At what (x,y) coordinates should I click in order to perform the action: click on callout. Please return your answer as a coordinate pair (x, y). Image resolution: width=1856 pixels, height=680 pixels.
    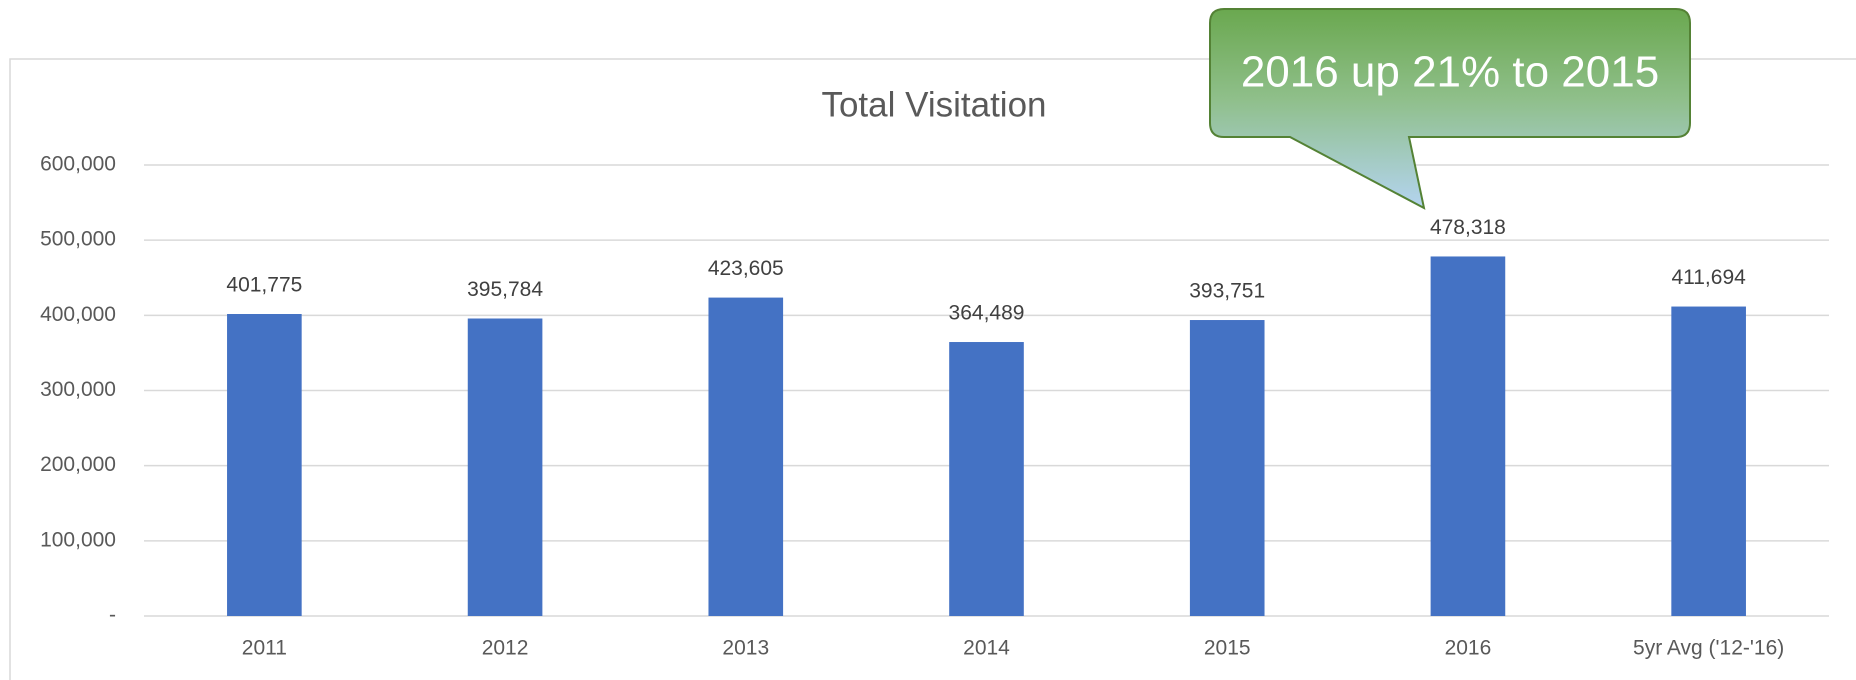
    Looking at the image, I should click on (1450, 109).